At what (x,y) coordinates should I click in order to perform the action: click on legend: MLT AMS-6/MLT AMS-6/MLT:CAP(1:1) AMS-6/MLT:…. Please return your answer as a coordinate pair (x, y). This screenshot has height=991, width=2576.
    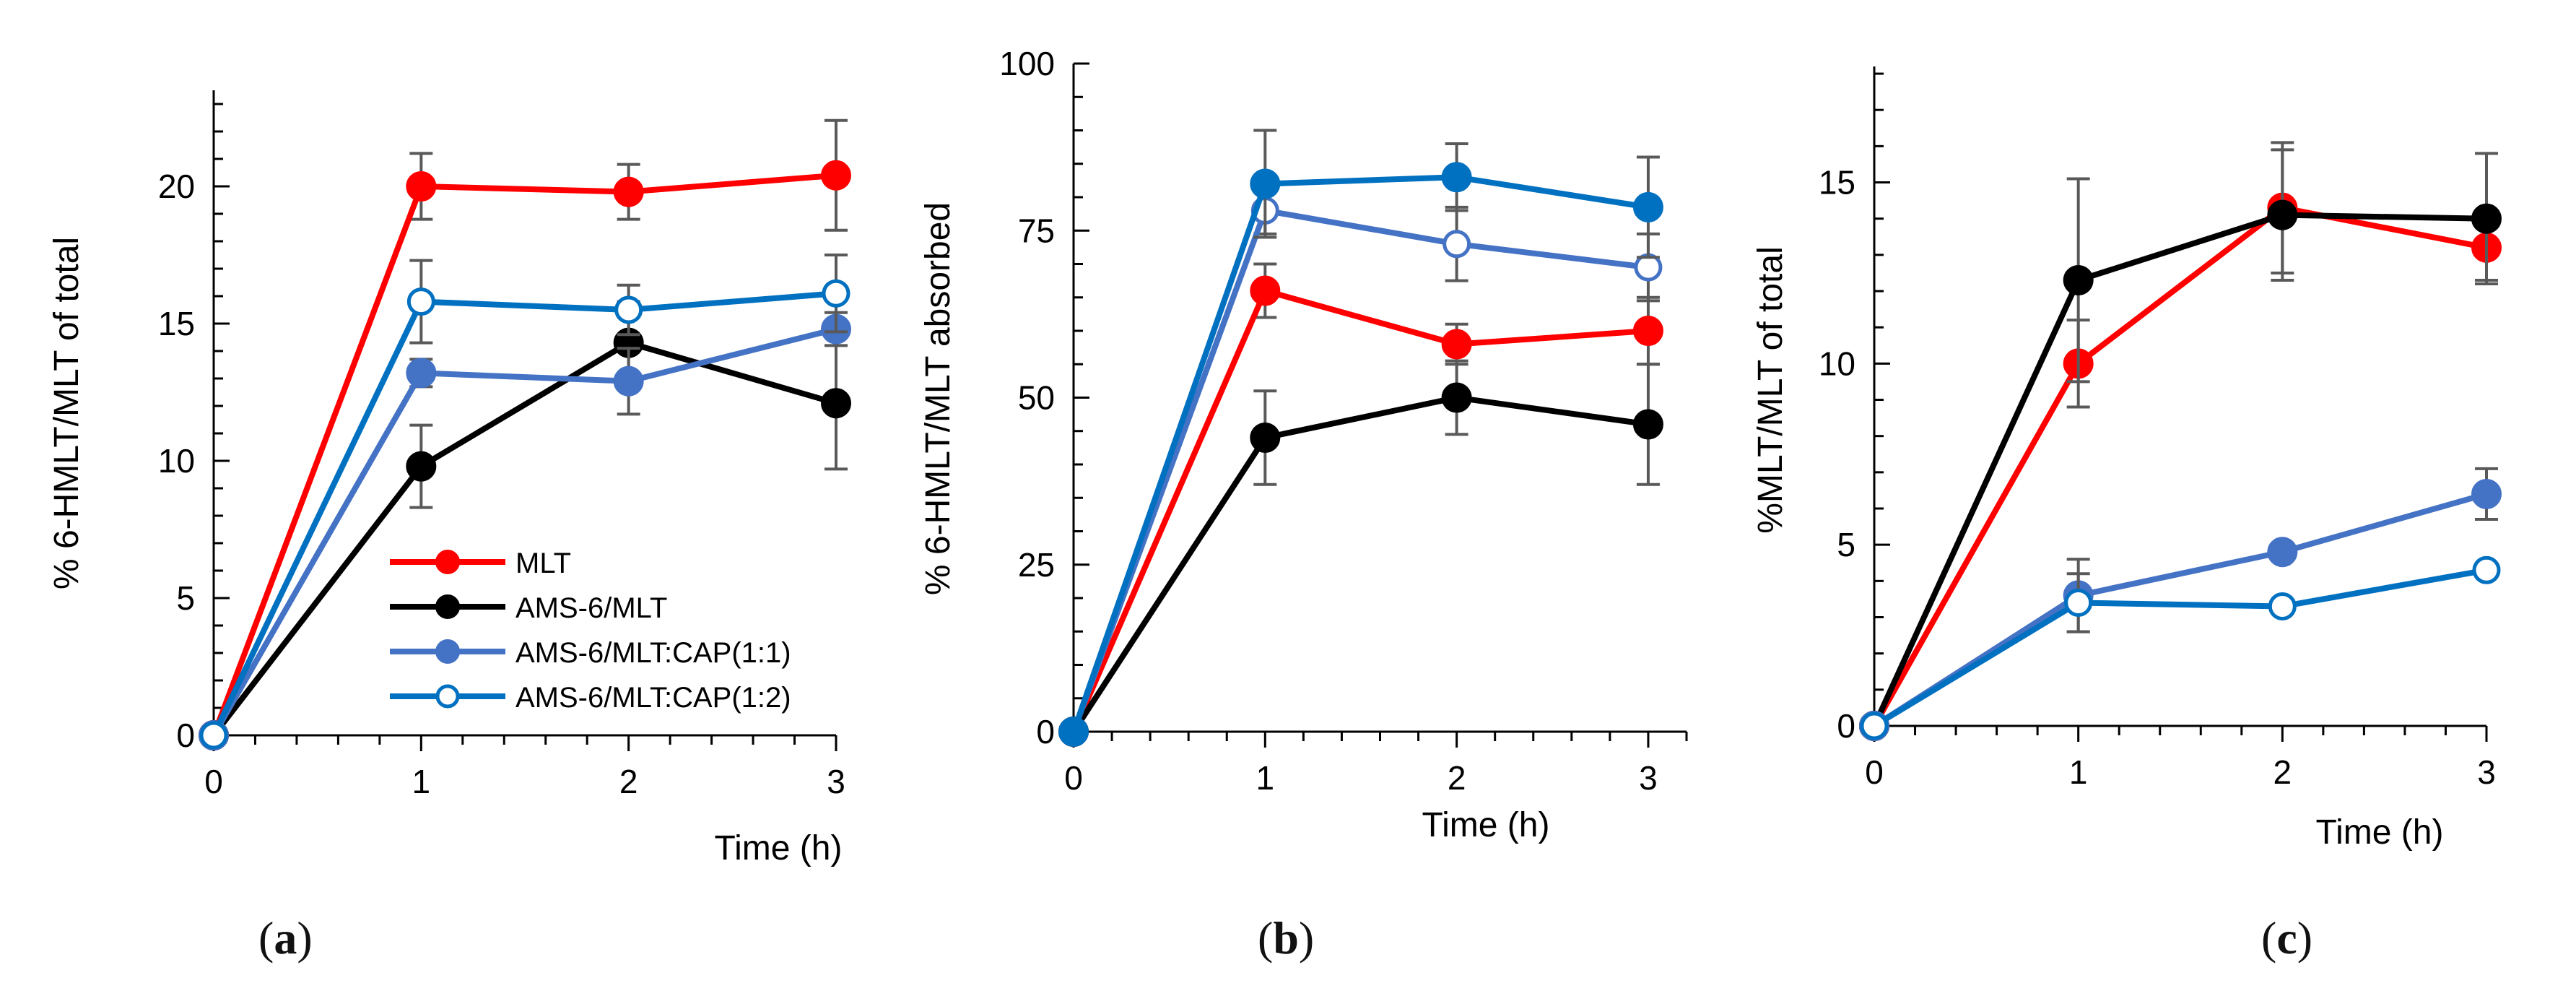
    Looking at the image, I should click on (590, 631).